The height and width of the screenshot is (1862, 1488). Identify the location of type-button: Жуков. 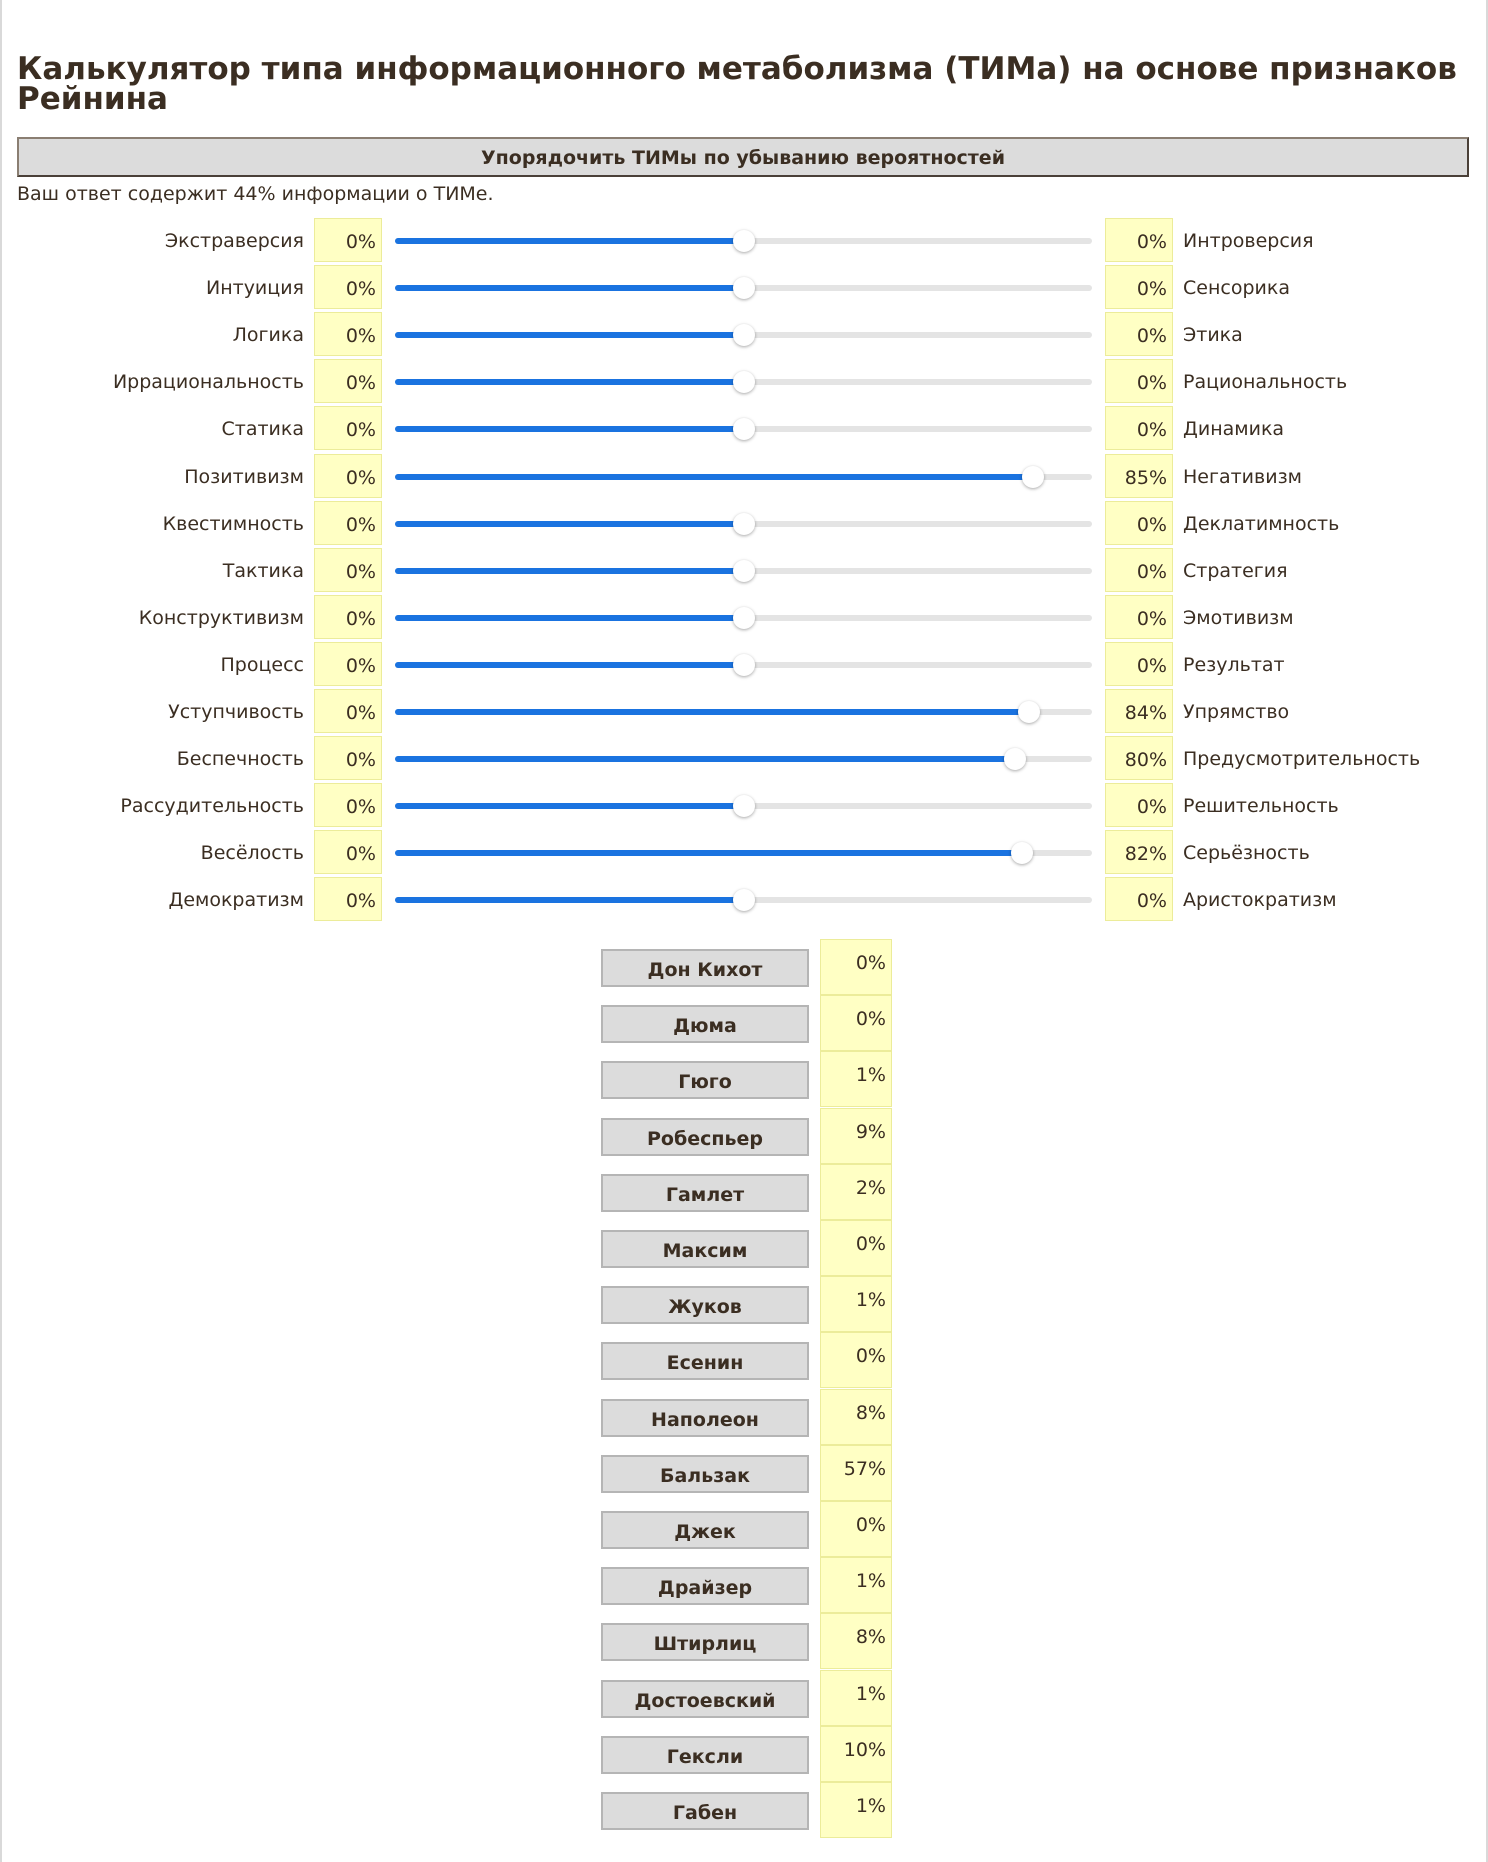
(705, 1305).